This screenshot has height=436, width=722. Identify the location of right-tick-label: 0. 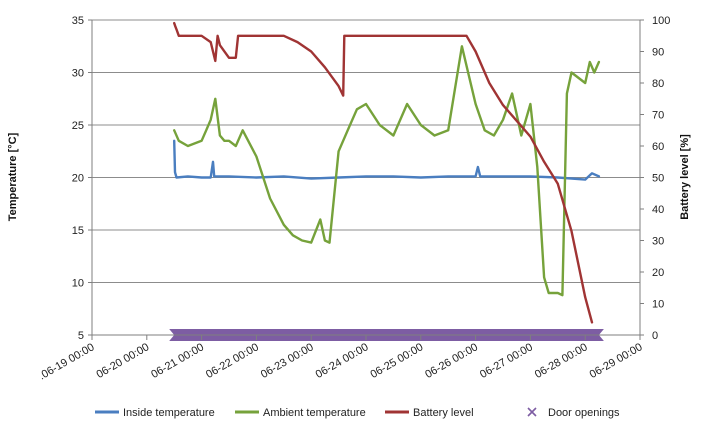
(655, 336).